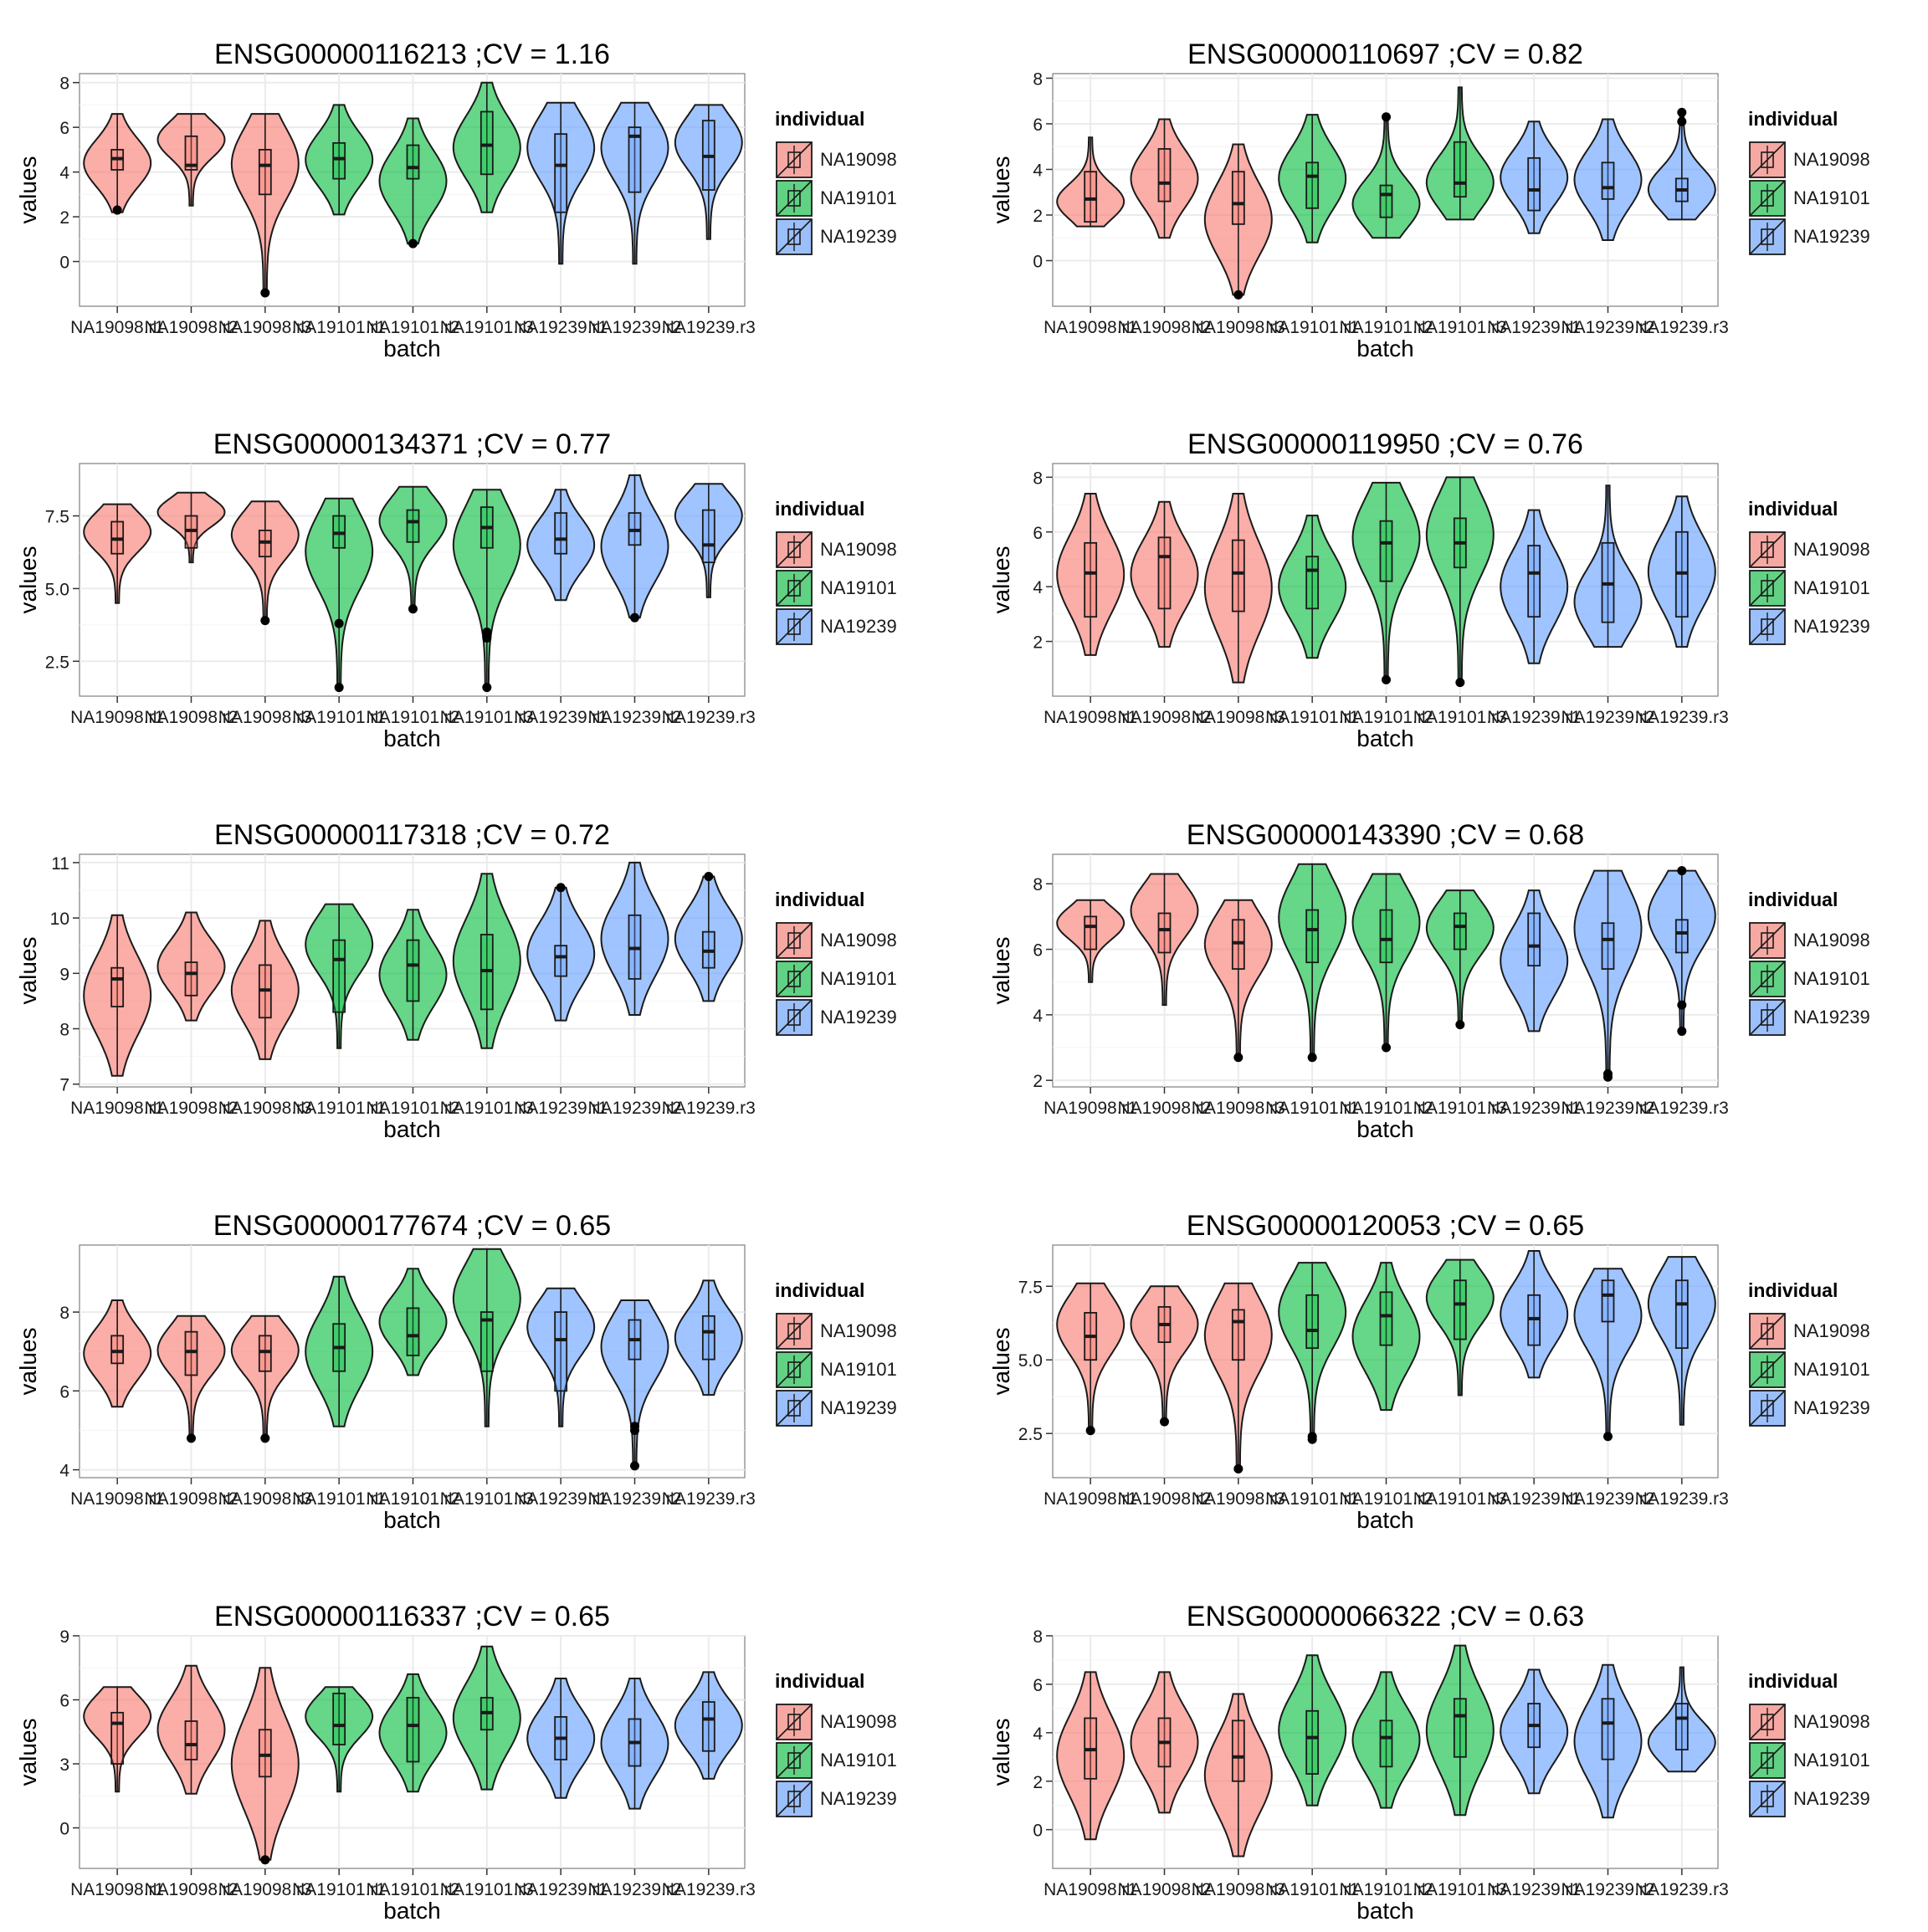 This screenshot has width=1928, height=1932. Describe the element at coordinates (64, 1829) in the screenshot. I see `y-tick-label: 0` at that location.